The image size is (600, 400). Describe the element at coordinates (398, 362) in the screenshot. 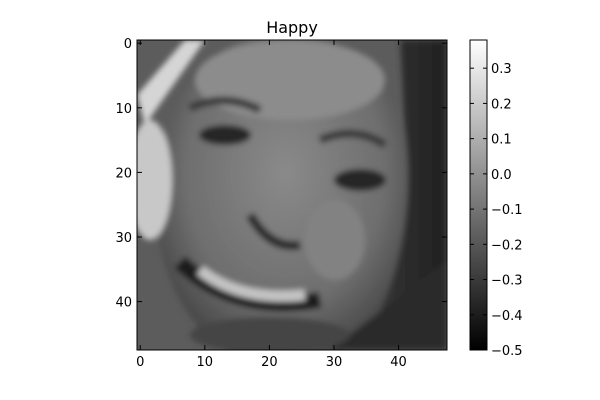

I see `x-tick-label: 40` at that location.